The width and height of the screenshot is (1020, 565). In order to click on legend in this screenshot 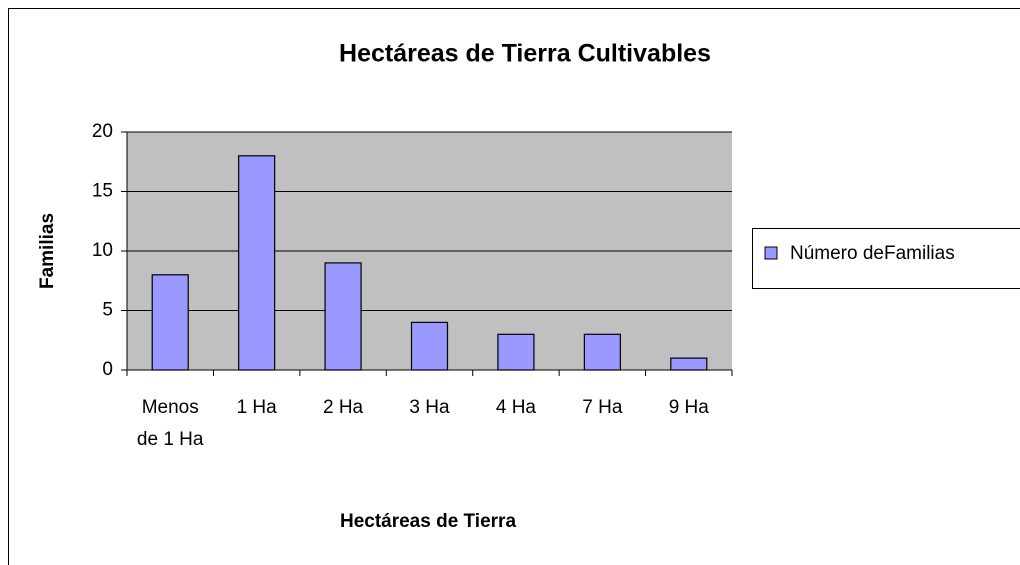, I will do `click(886, 258)`.